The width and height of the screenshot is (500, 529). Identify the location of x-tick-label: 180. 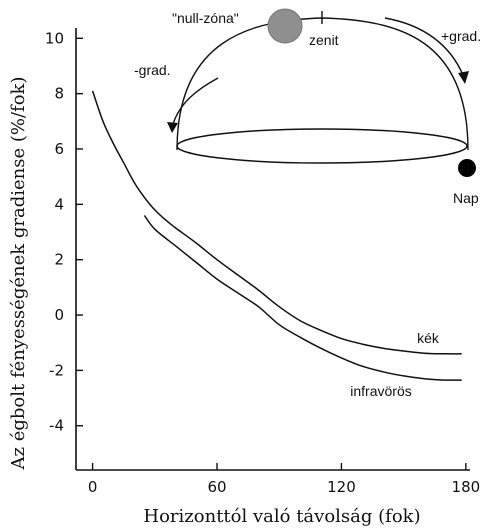
(466, 487).